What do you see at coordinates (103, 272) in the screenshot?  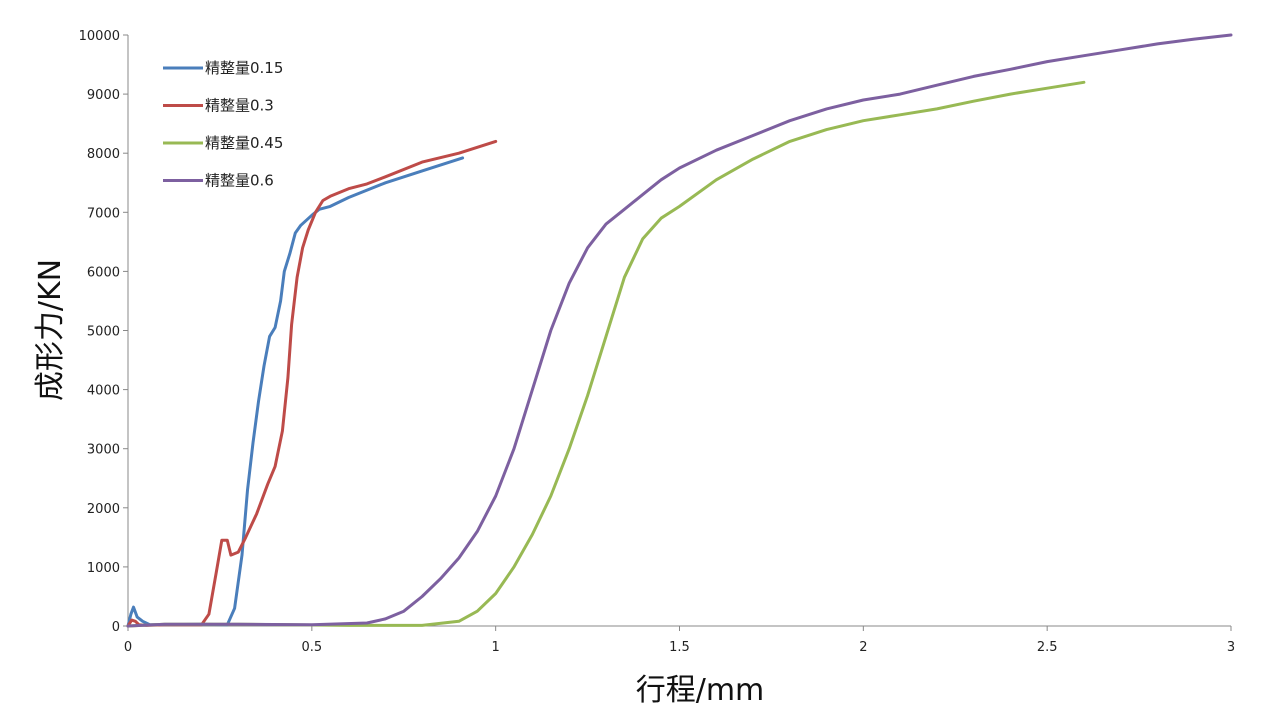 I see `y-tick-label: 6000` at bounding box center [103, 272].